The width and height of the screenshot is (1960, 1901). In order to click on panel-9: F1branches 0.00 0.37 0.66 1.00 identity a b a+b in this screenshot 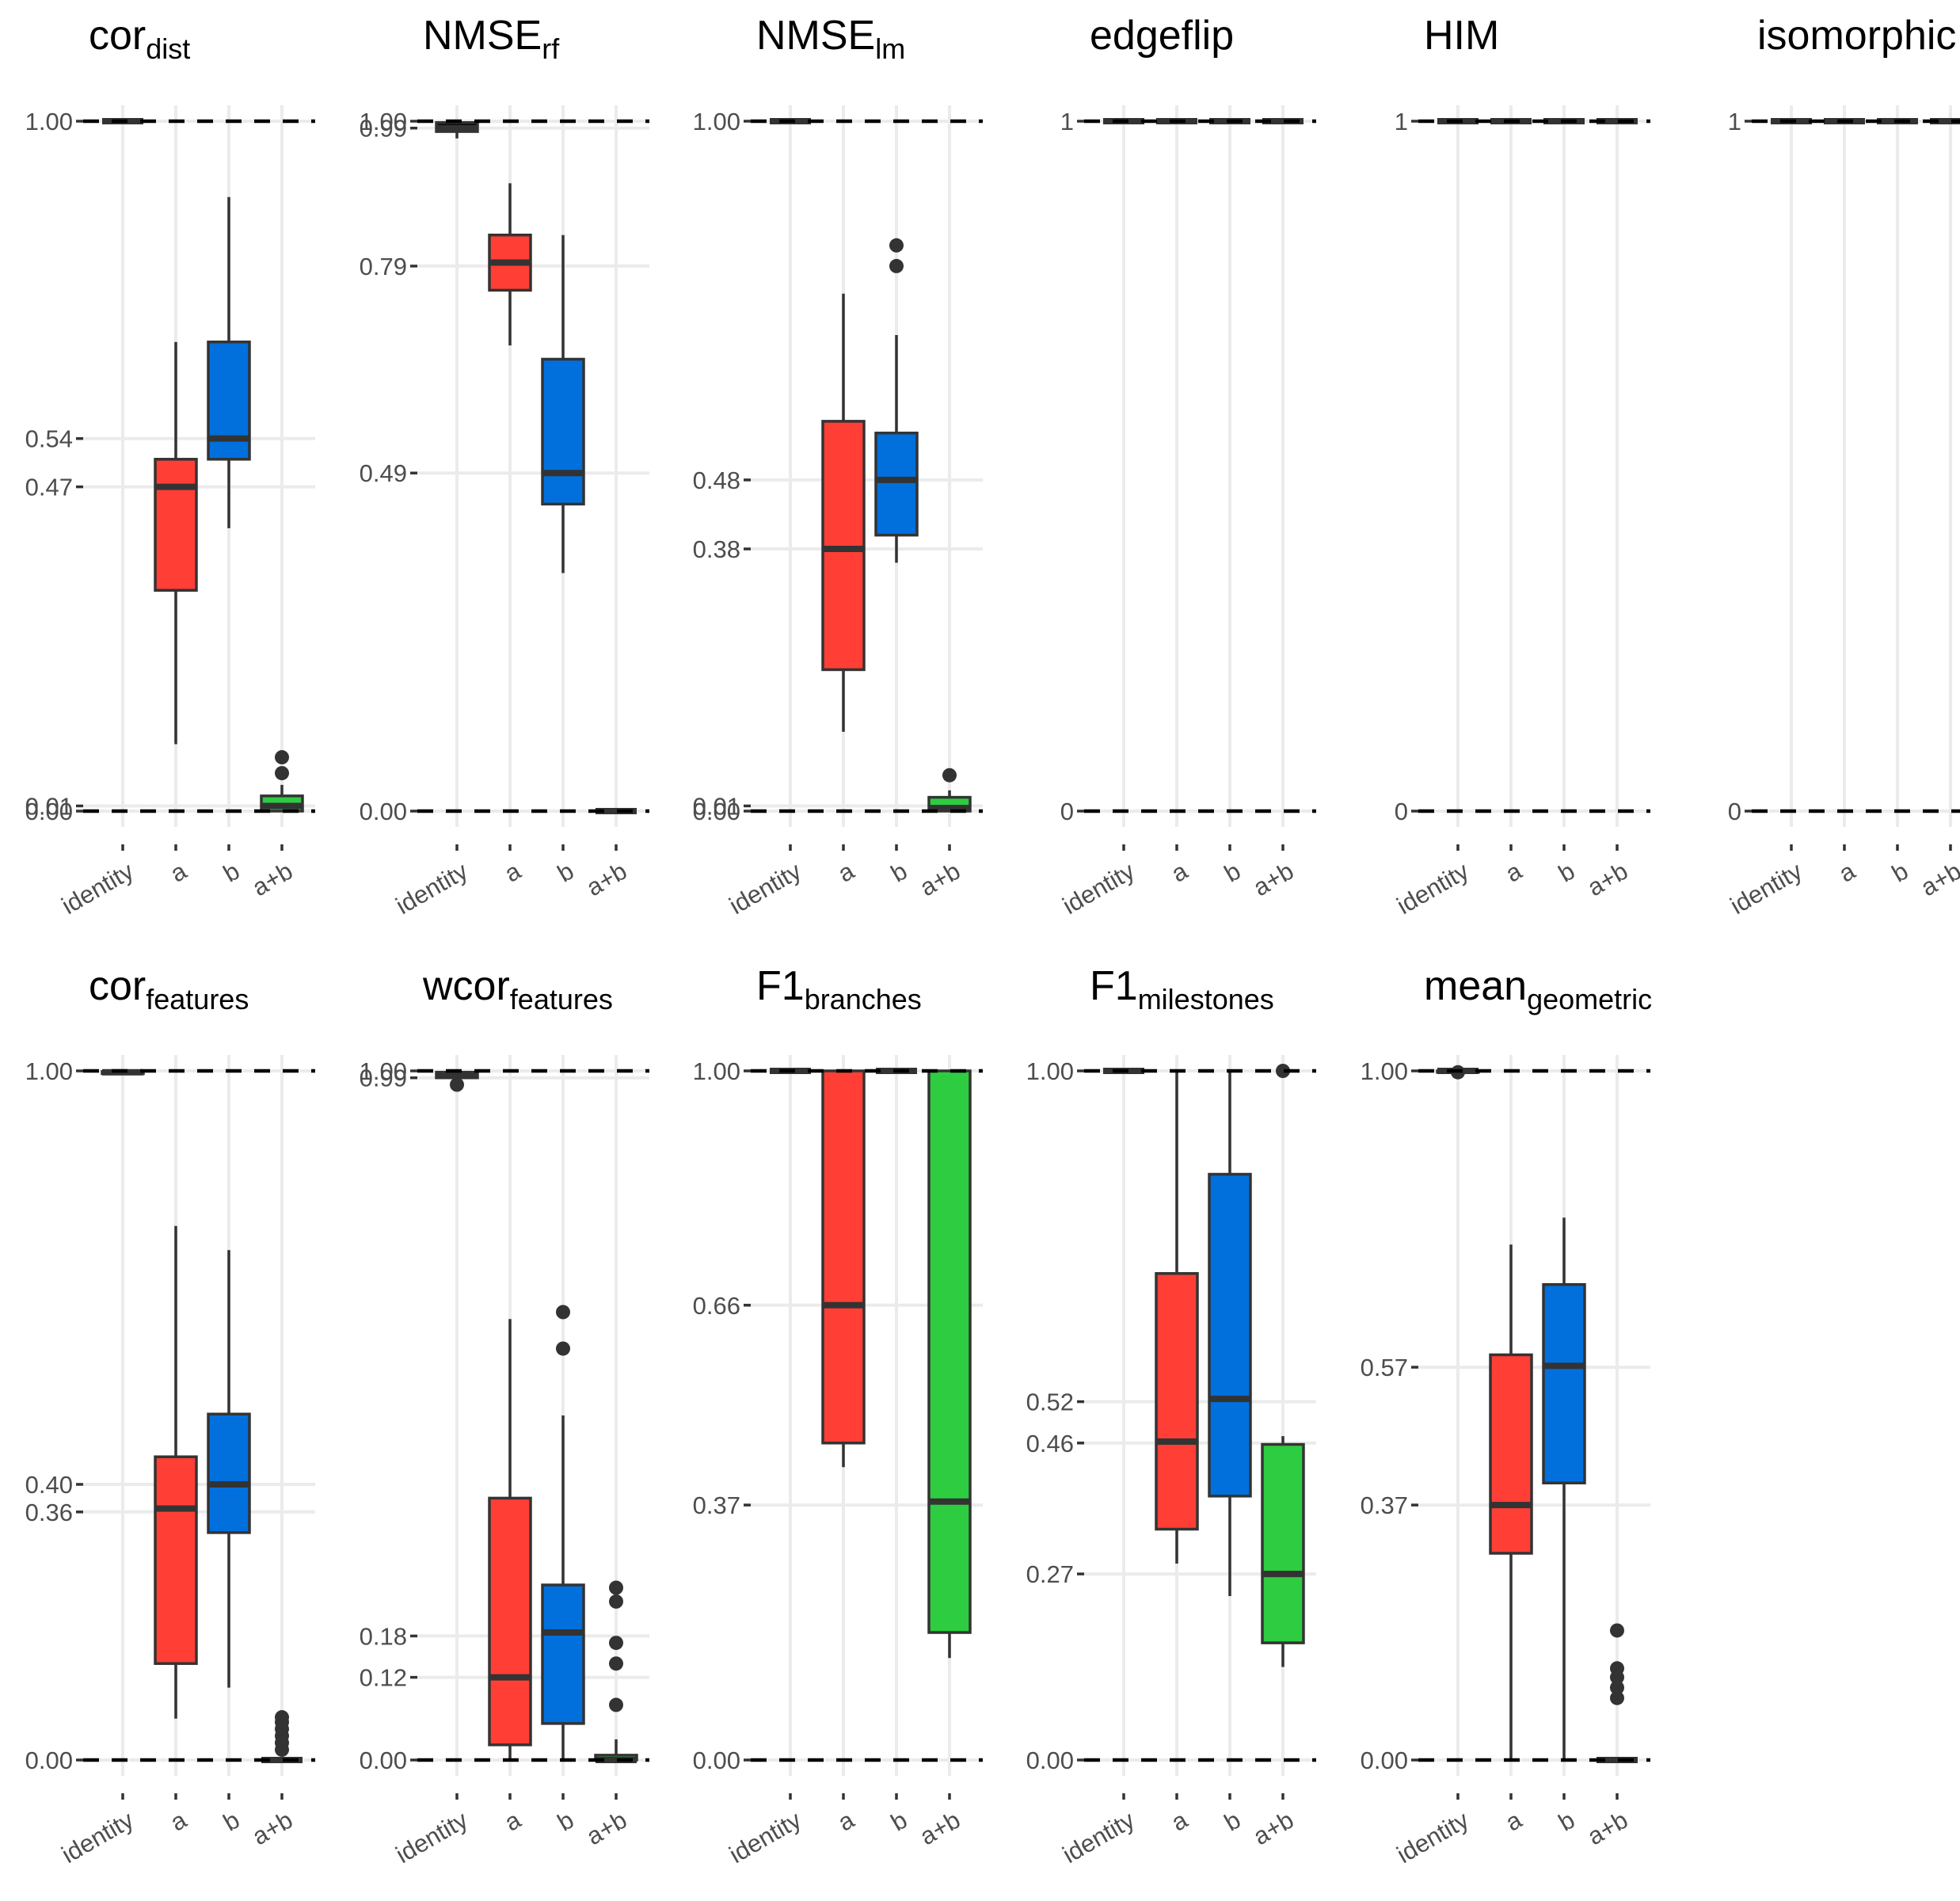, I will do `click(838, 1416)`.